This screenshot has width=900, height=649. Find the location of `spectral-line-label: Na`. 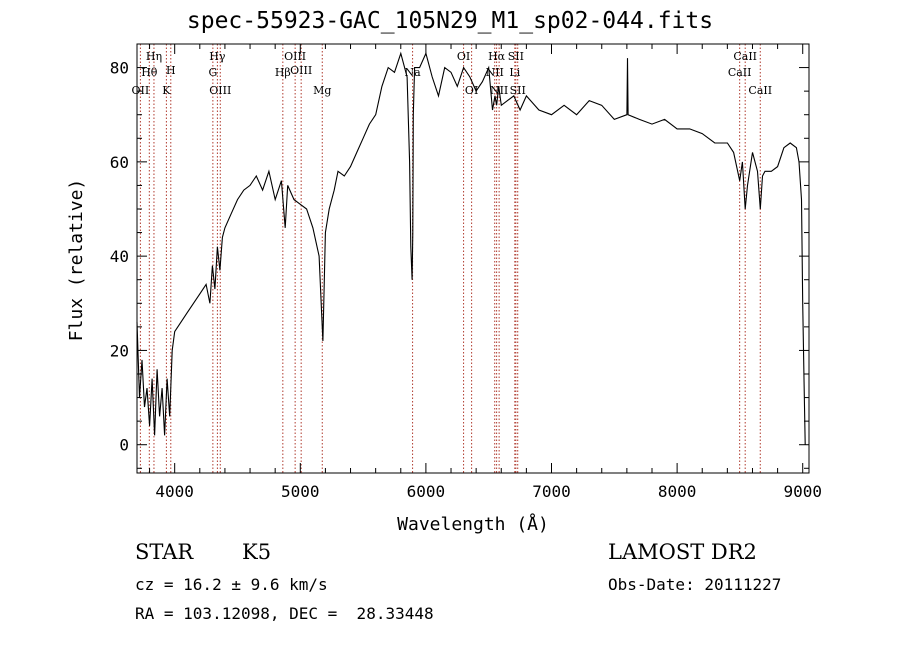

spectral-line-label: Na is located at coordinates (412, 72).